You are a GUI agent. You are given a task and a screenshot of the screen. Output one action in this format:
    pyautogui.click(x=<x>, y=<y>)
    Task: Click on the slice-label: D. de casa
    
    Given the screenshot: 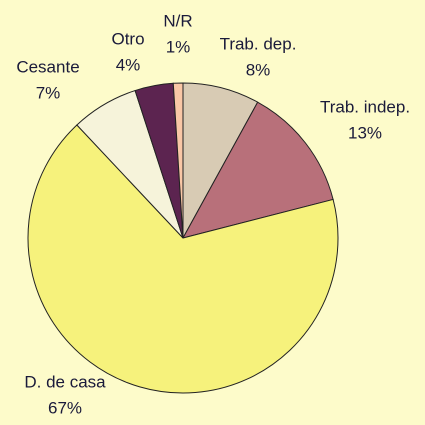 What is the action you would take?
    pyautogui.click(x=65, y=381)
    